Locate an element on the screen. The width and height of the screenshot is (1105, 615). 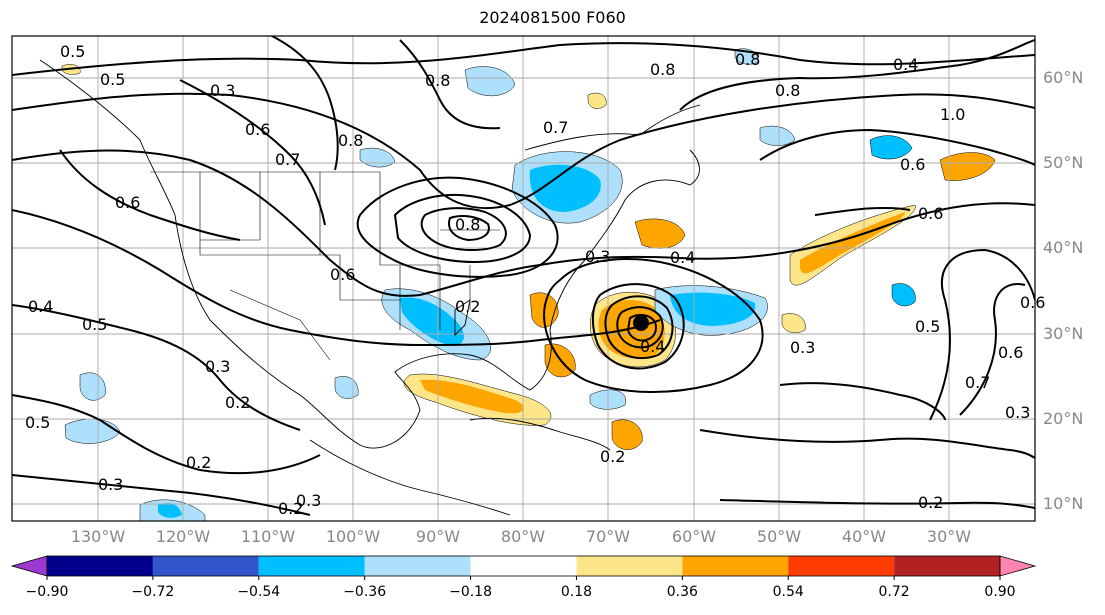
colorbar-tick-label: 0.72 is located at coordinates (894, 592).